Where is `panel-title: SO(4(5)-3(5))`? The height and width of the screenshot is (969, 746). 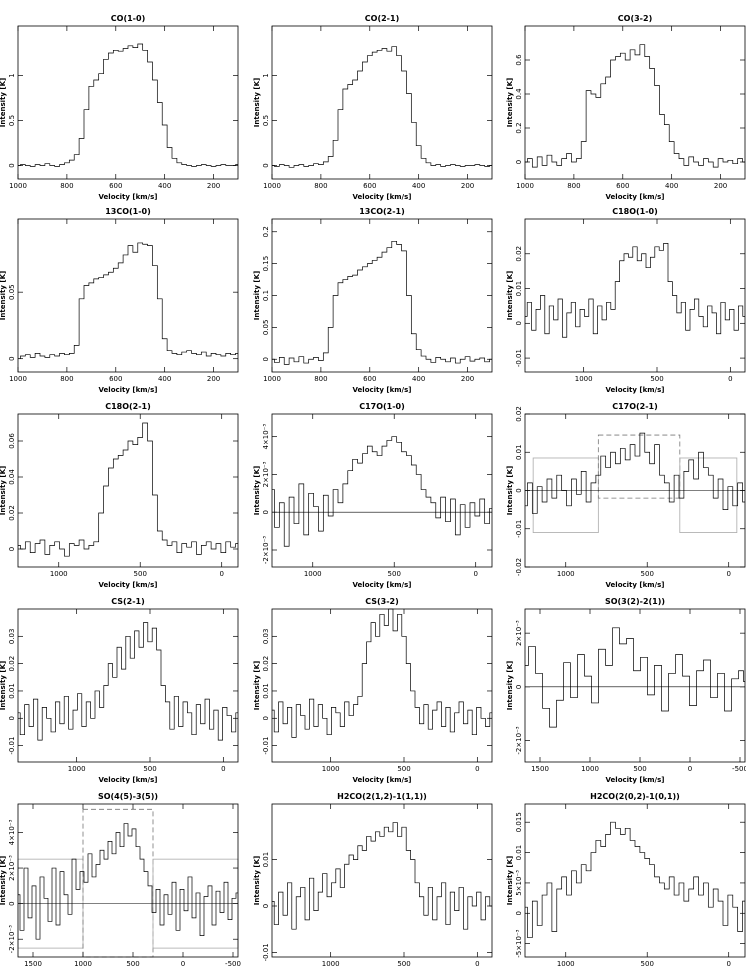
panel-title: SO(4(5)-3(5)) is located at coordinates (128, 796).